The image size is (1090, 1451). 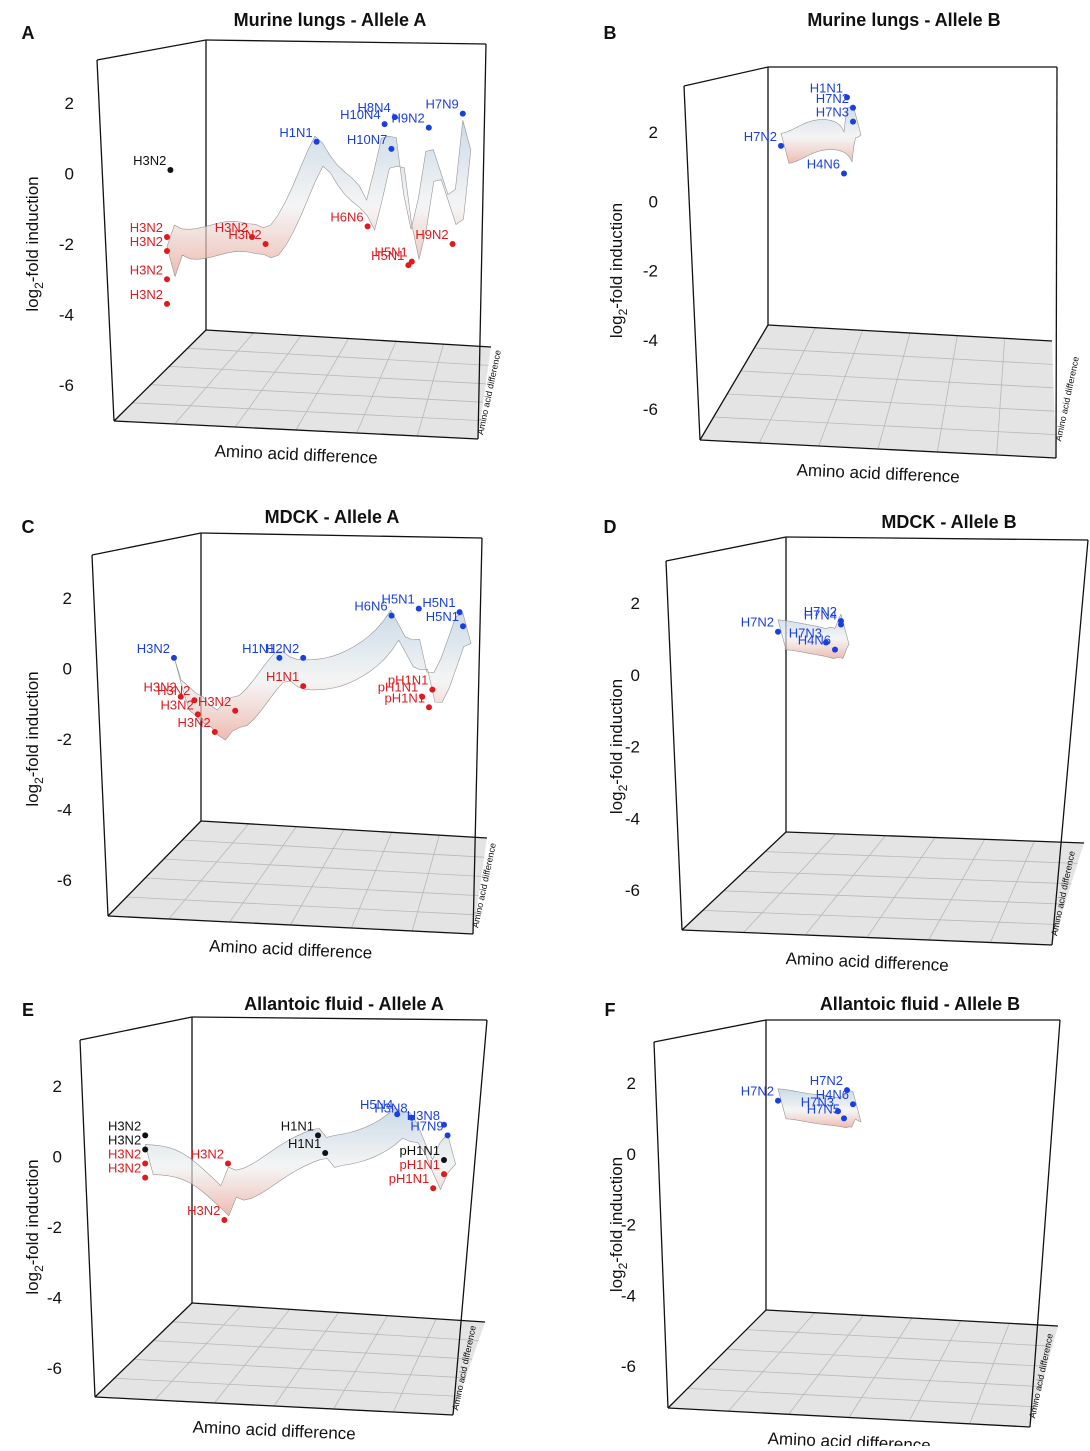 I want to click on panel-letter: B, so click(x=610, y=33).